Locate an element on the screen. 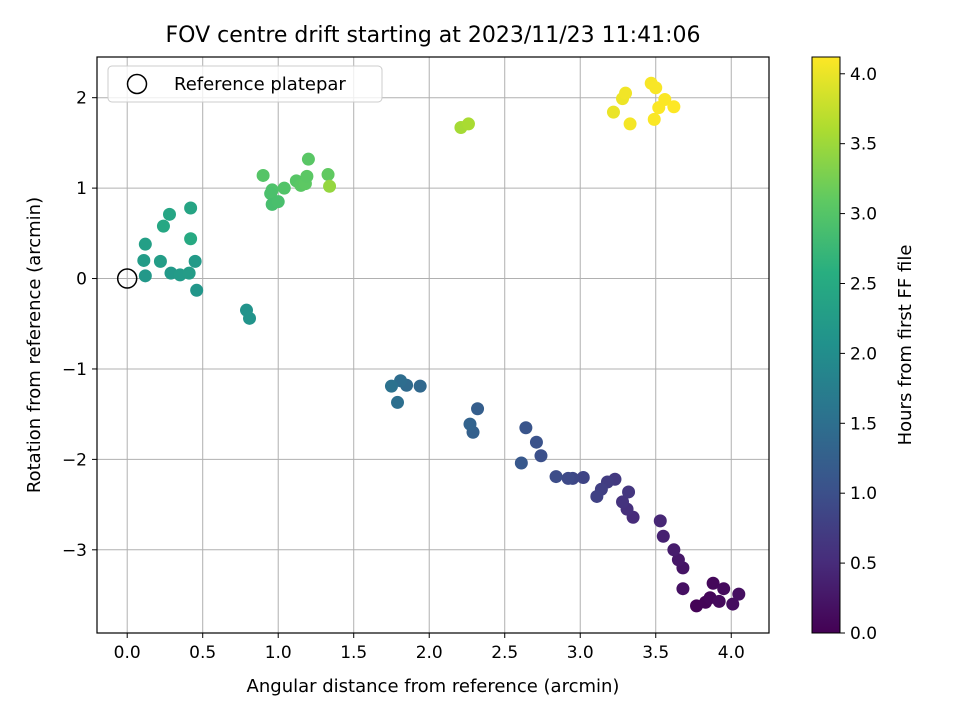 The image size is (960, 720). colorbar-tick-label: 1.0 is located at coordinates (863, 494).